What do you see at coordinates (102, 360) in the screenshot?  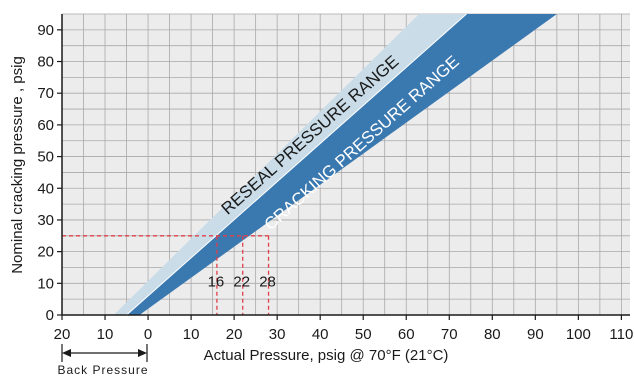 I see `back-pressure-indicator: Back Pressure` at bounding box center [102, 360].